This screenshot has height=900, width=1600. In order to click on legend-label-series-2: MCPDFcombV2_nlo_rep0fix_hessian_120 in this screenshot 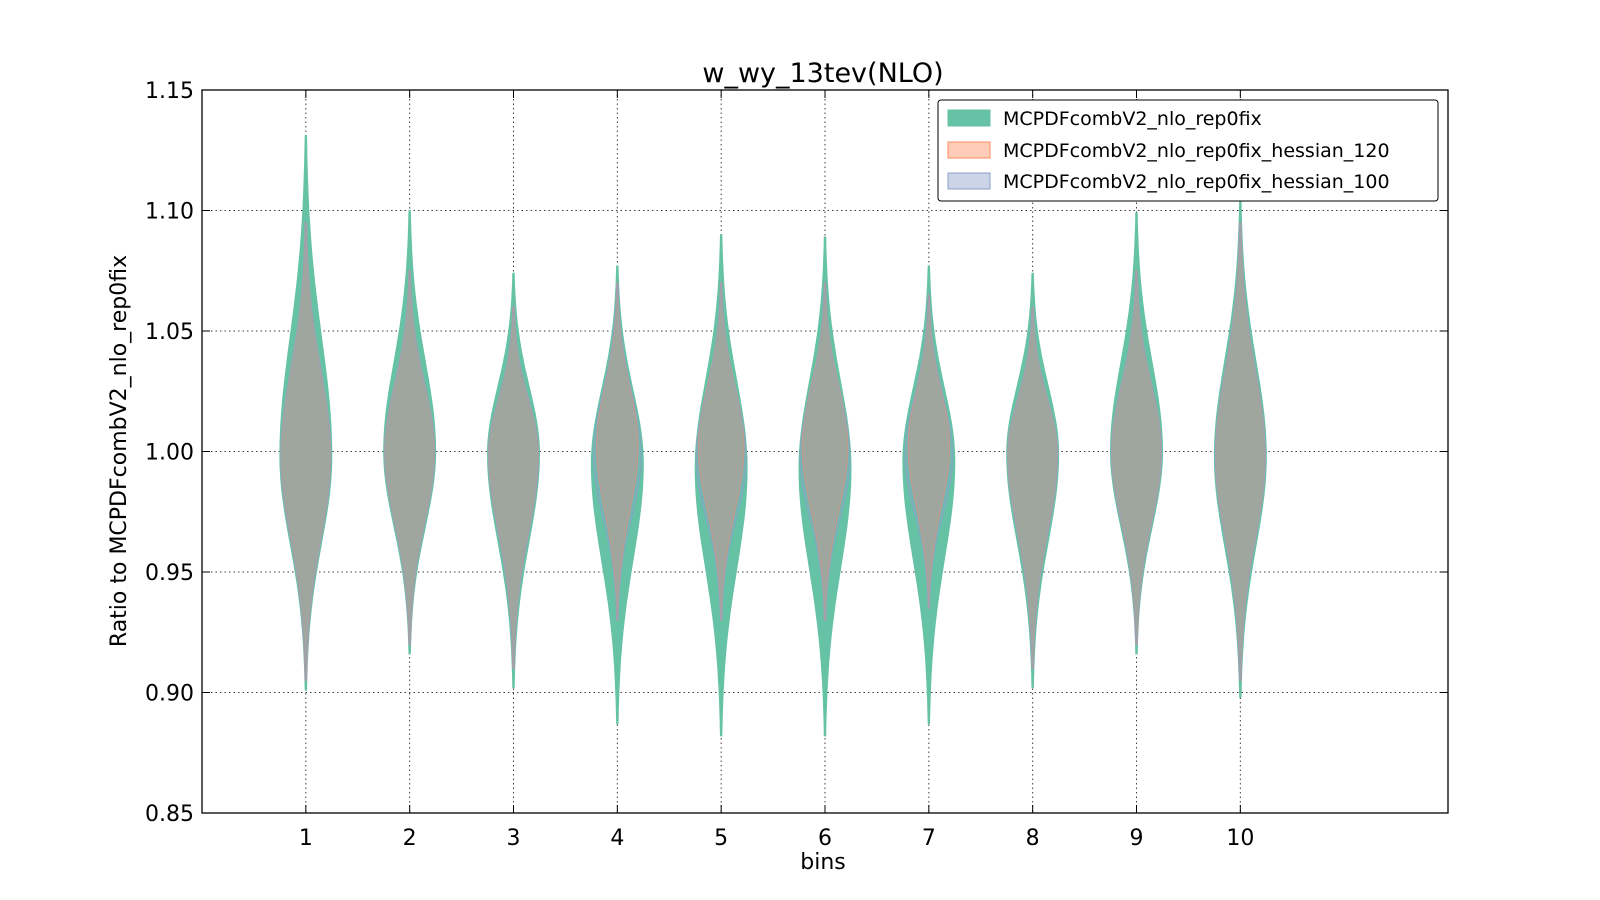, I will do `click(1196, 151)`.